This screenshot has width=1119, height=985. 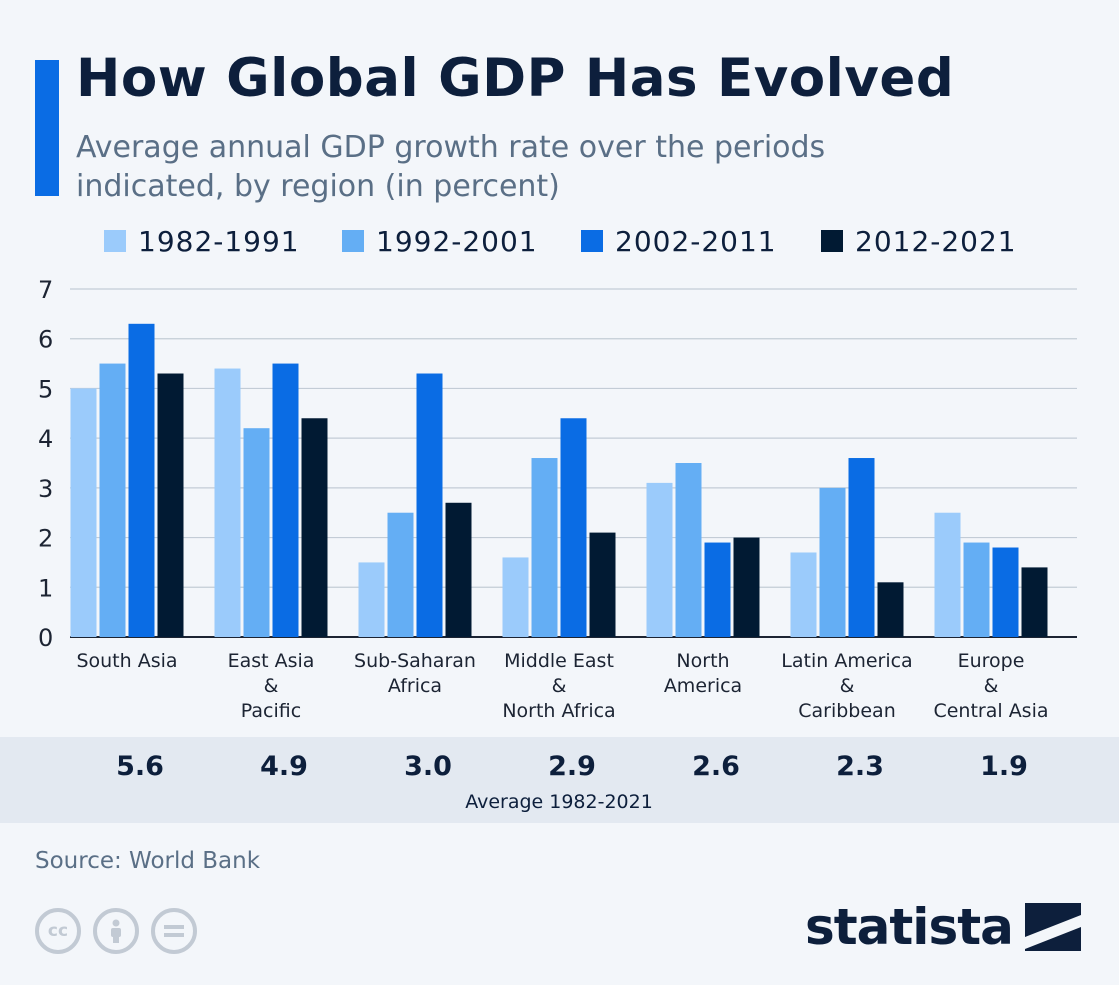 I want to click on license-icons: cc, so click(x=116, y=931).